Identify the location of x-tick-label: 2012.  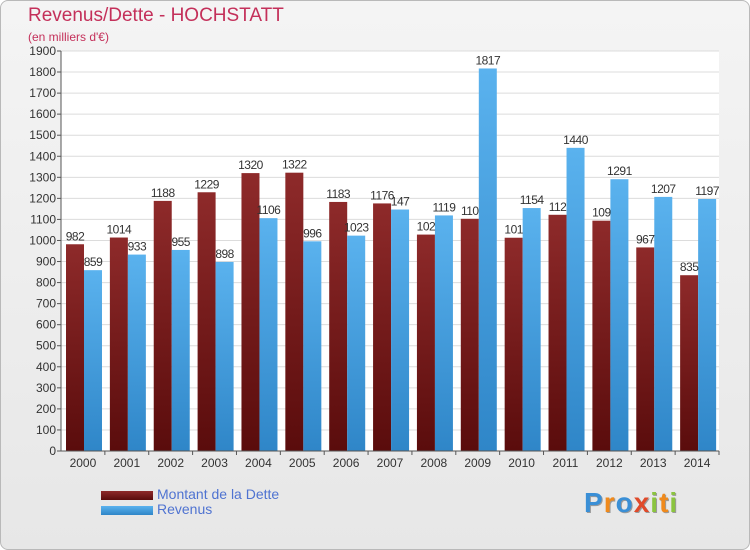
(609, 463).